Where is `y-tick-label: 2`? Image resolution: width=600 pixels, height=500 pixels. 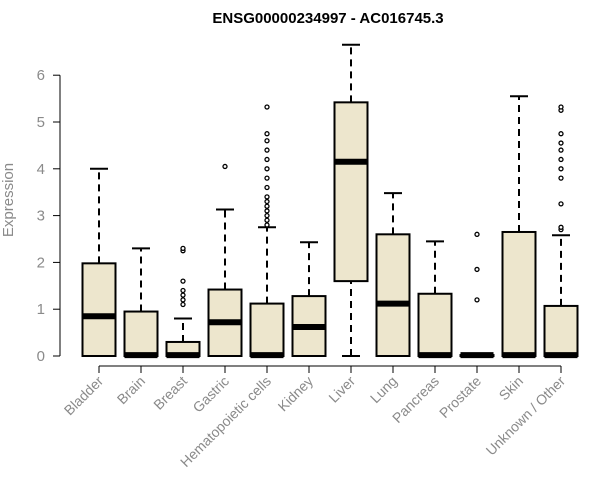
y-tick-label: 2 is located at coordinates (41, 262).